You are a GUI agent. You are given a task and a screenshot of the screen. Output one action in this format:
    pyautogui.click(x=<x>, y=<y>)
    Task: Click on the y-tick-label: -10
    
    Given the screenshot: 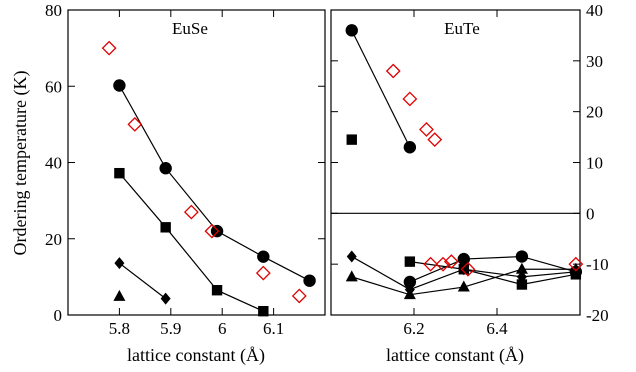 What is the action you would take?
    pyautogui.click(x=597, y=264)
    